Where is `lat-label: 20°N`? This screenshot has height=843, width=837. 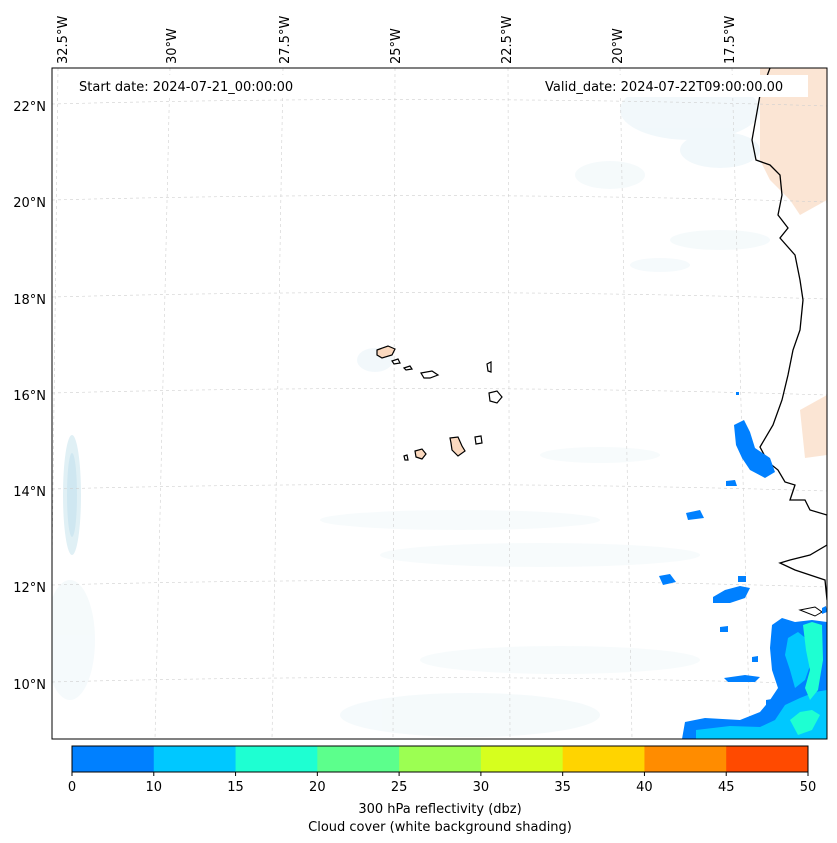 lat-label: 20°N is located at coordinates (29, 203).